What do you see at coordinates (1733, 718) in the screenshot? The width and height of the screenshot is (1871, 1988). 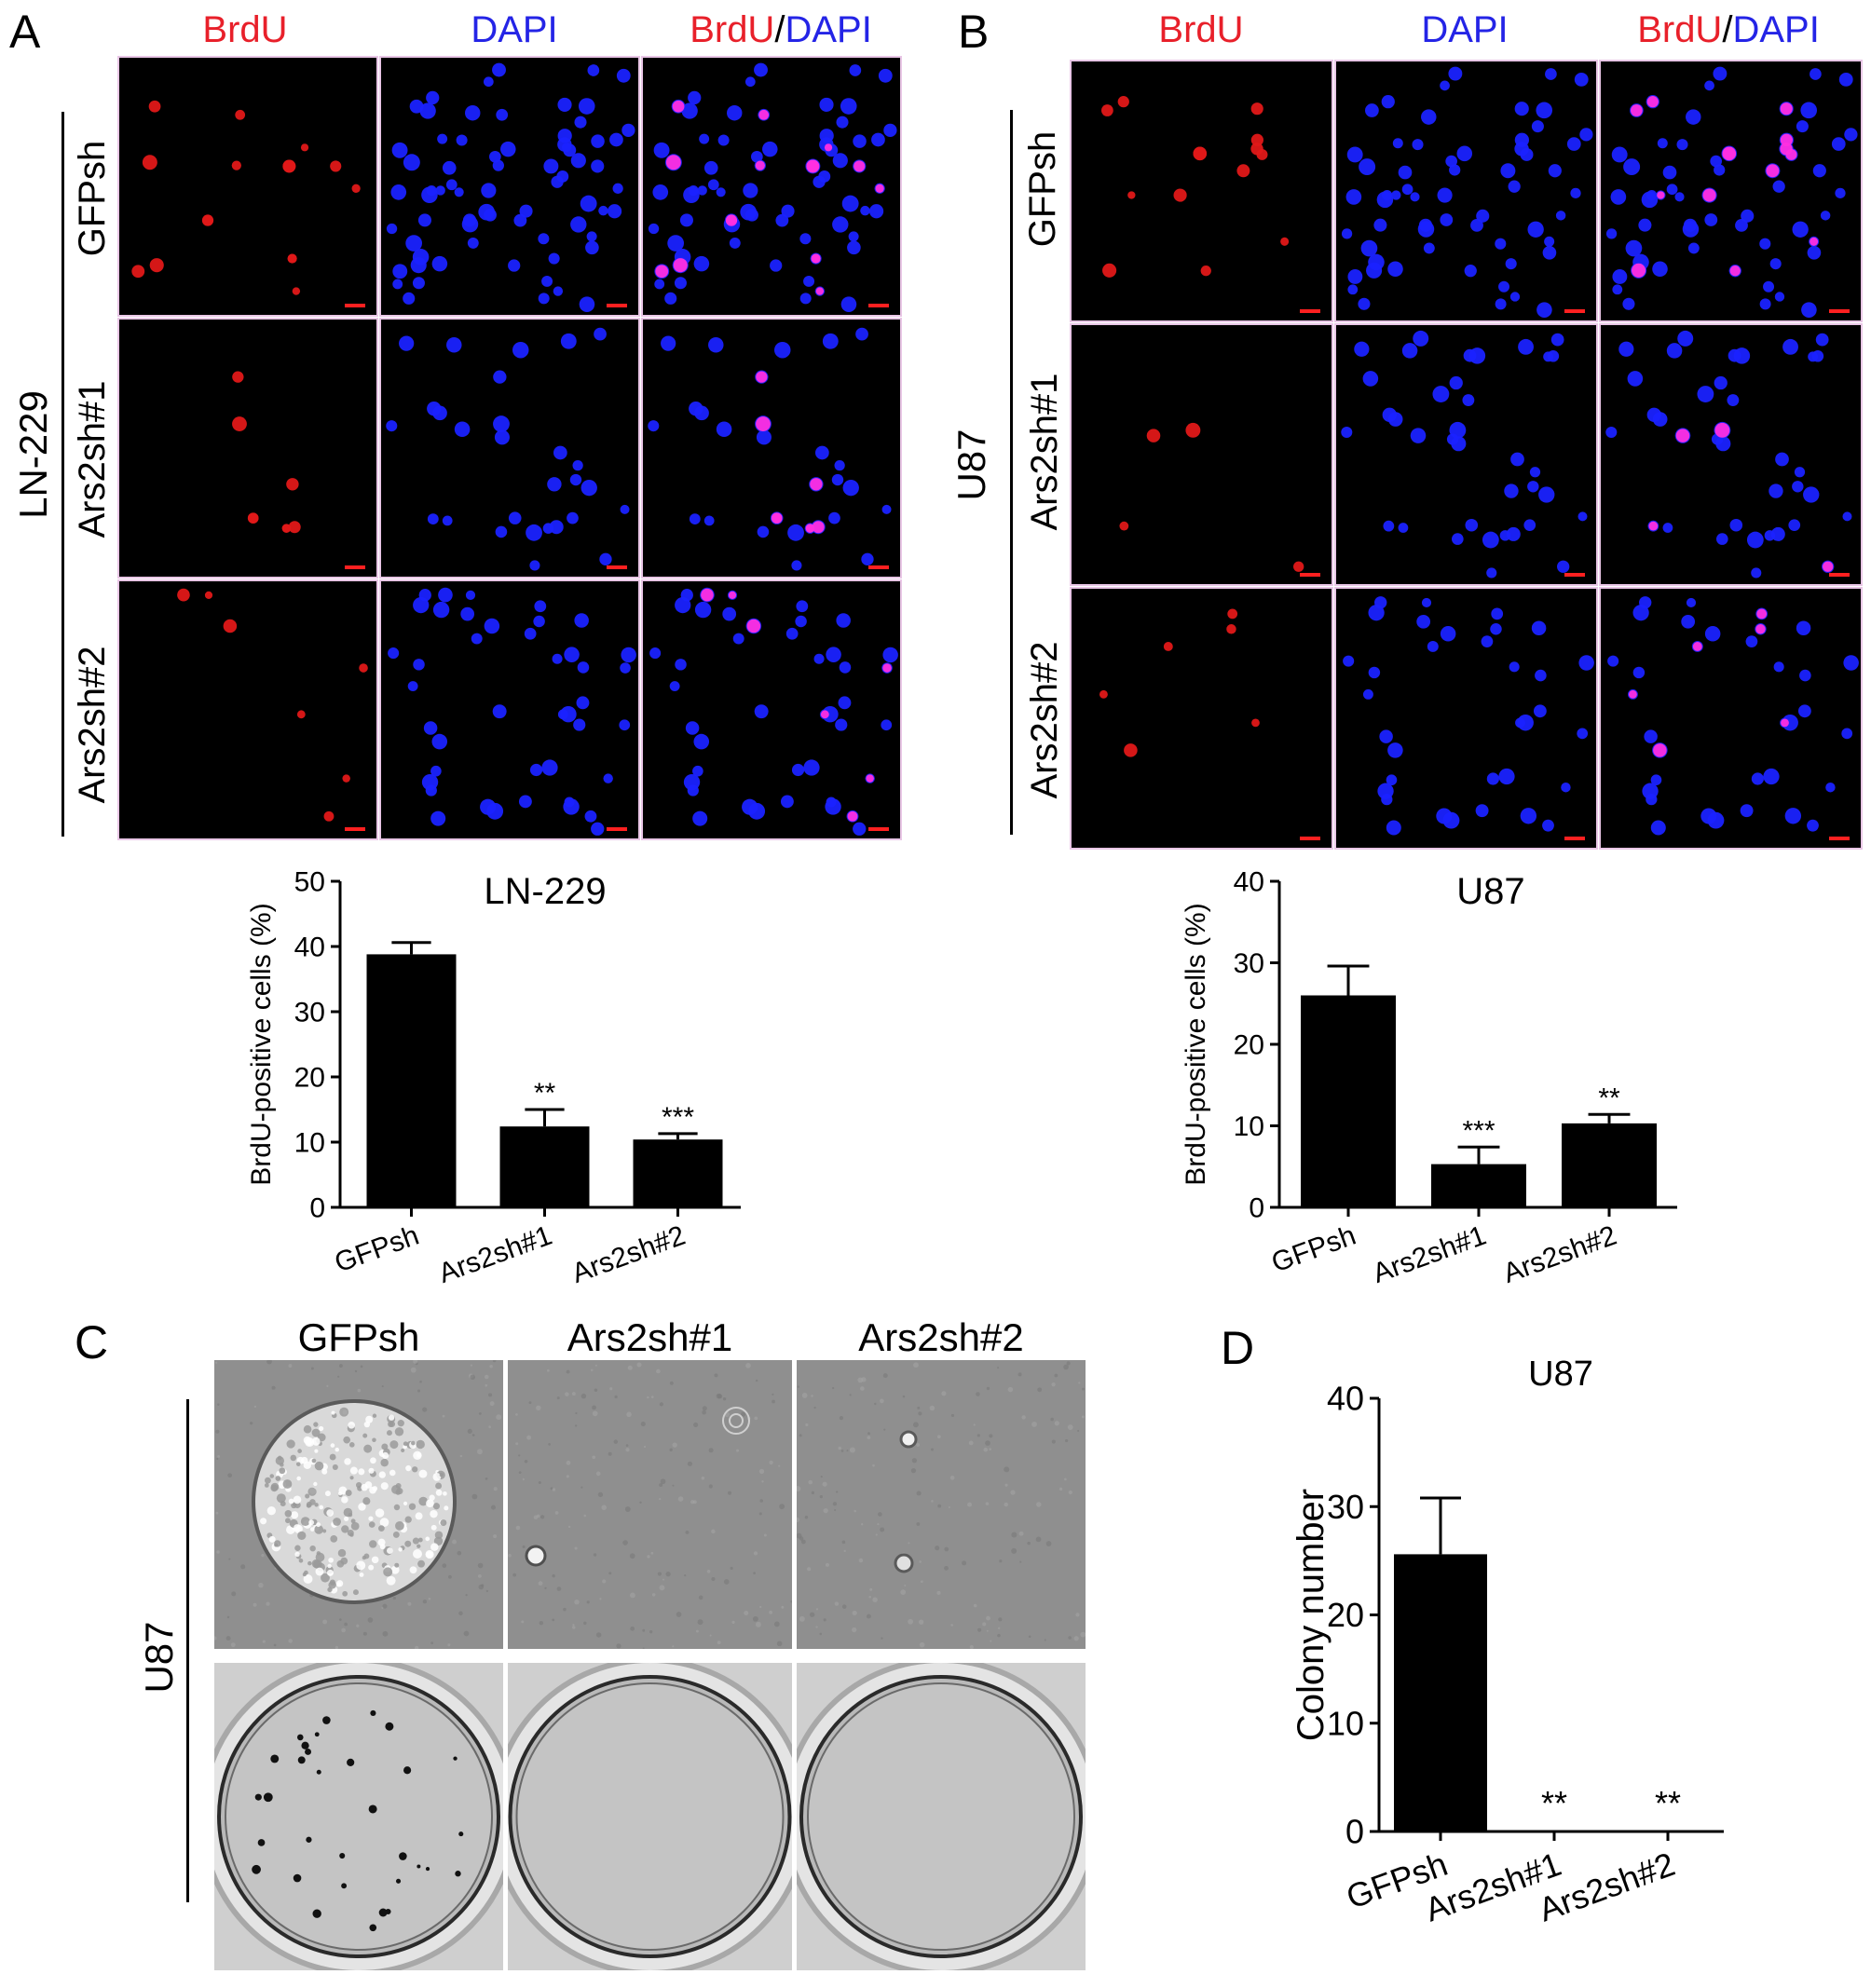 I see `panel-b-micrograph-cells-r3-merge` at bounding box center [1733, 718].